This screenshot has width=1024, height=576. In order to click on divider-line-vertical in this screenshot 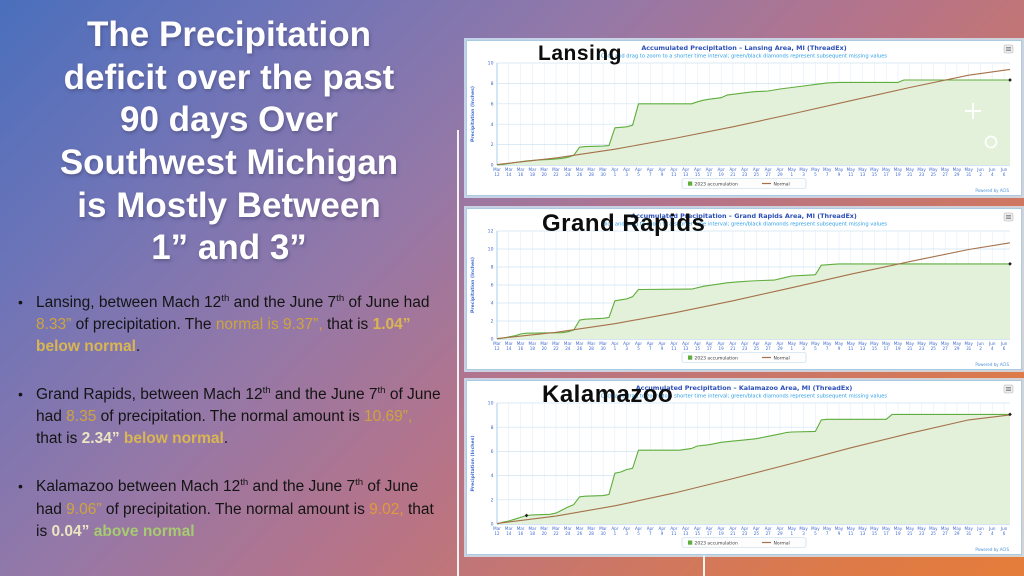, I will do `click(458, 353)`.